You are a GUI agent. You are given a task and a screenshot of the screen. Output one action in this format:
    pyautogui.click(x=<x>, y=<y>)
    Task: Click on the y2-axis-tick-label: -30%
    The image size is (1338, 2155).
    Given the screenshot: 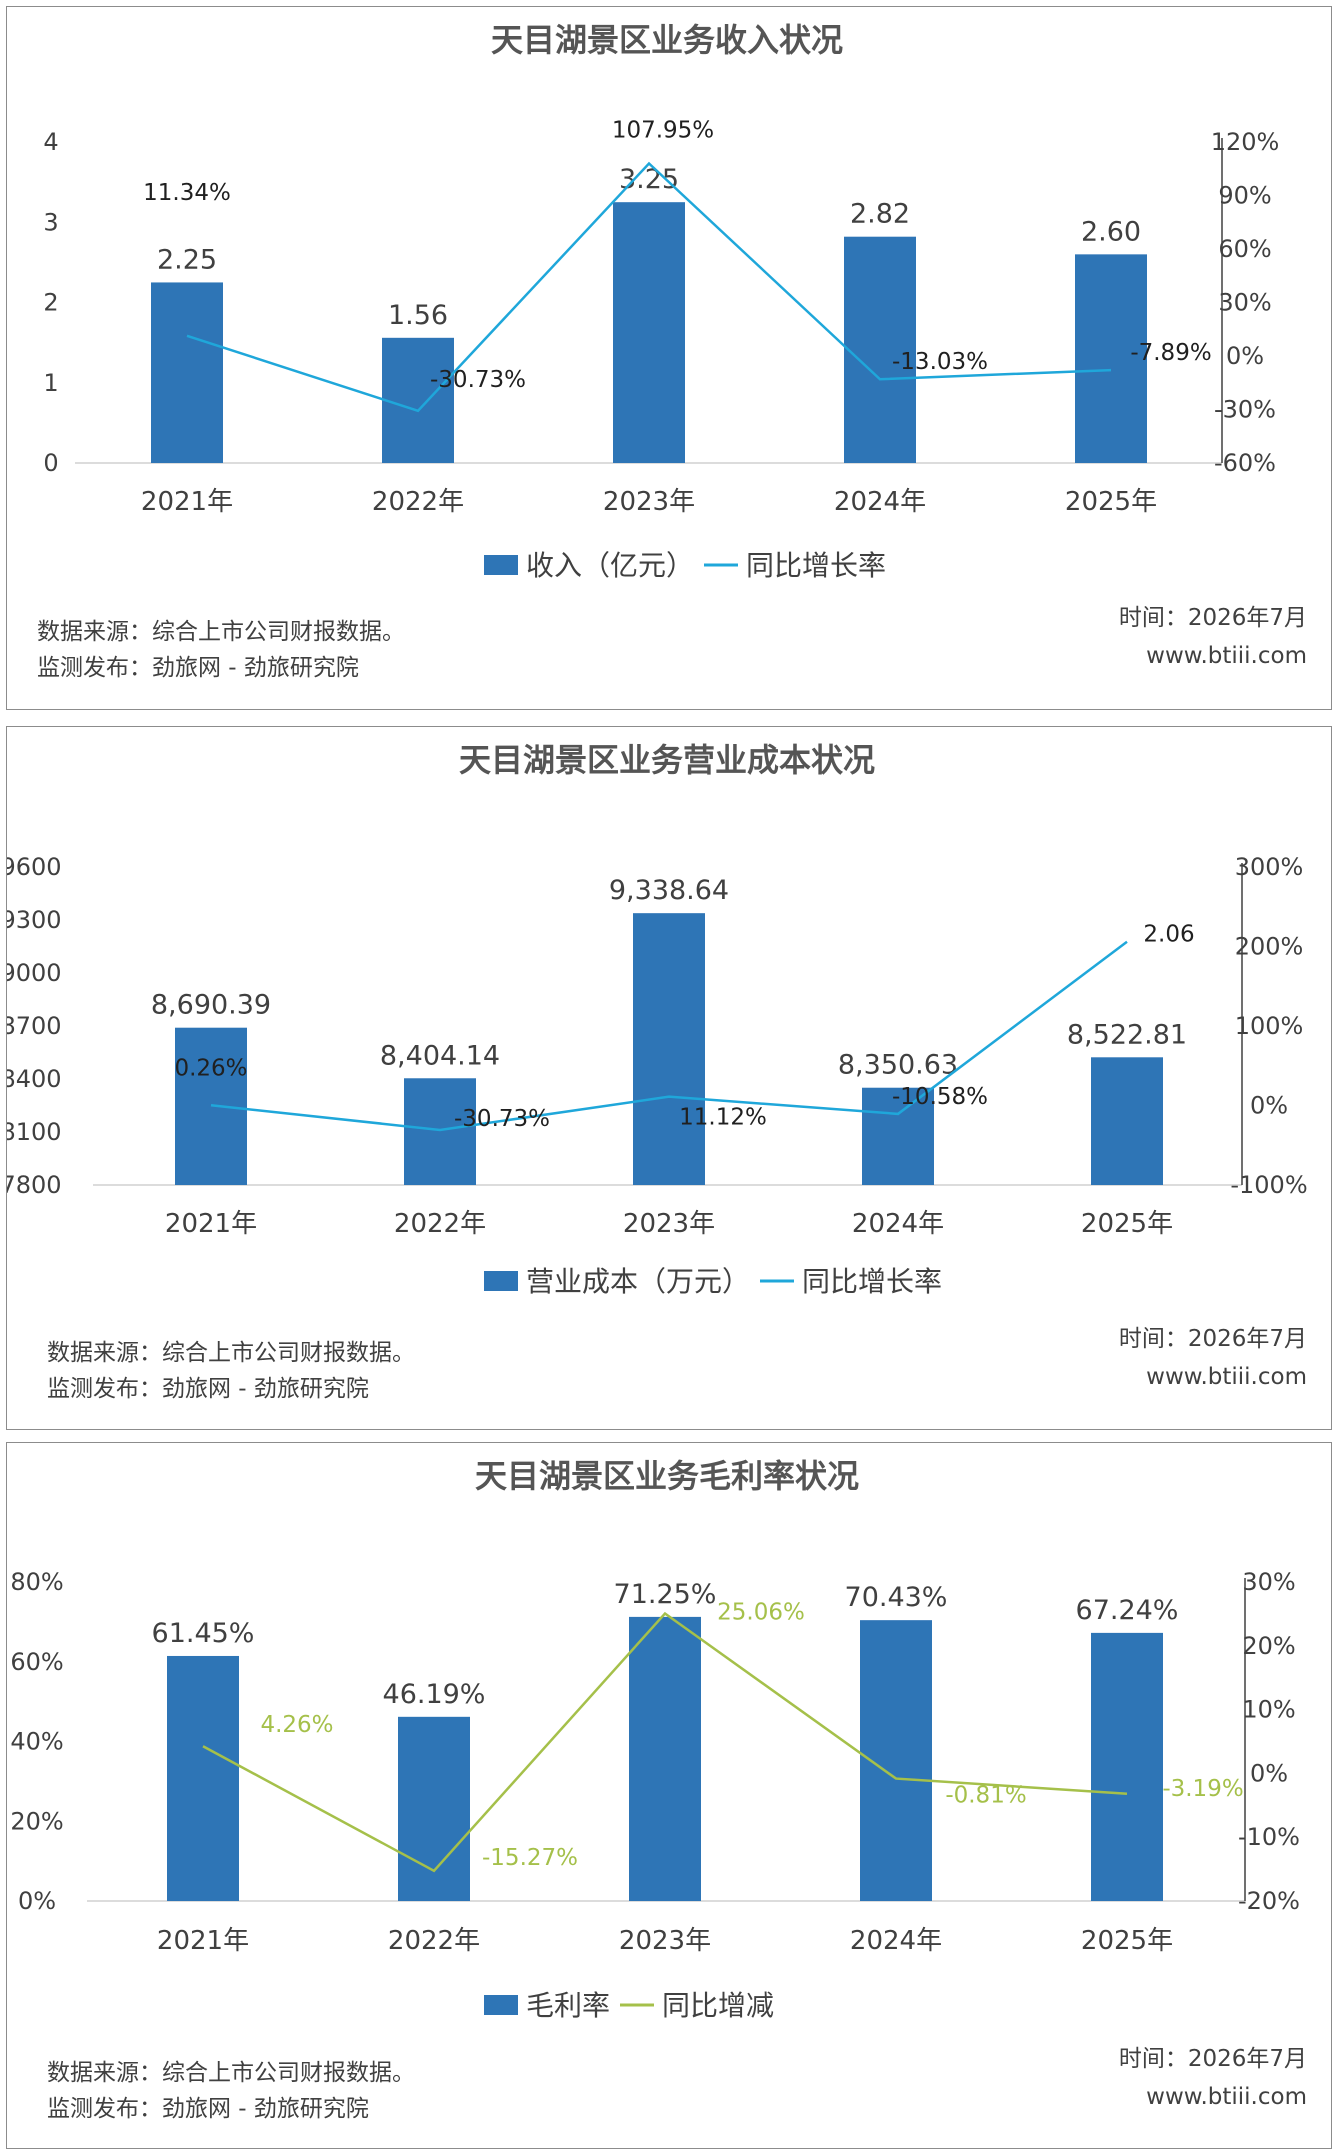 What is the action you would take?
    pyautogui.click(x=1245, y=410)
    